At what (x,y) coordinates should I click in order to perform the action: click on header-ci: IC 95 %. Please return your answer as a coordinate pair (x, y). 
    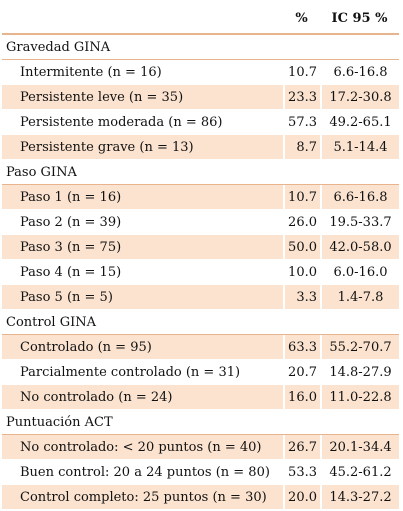
    Looking at the image, I should click on (359, 18).